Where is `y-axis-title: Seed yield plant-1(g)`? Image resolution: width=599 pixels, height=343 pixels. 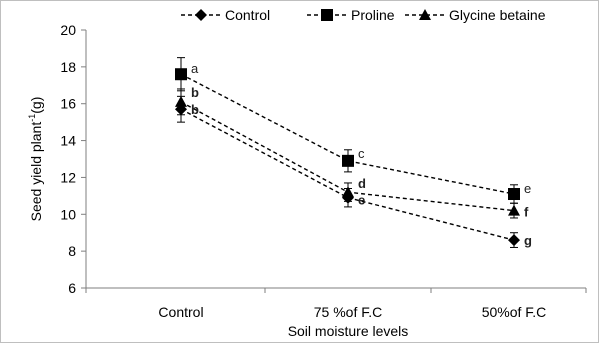
y-axis-title: Seed yield plant-1(g) is located at coordinates (35, 159).